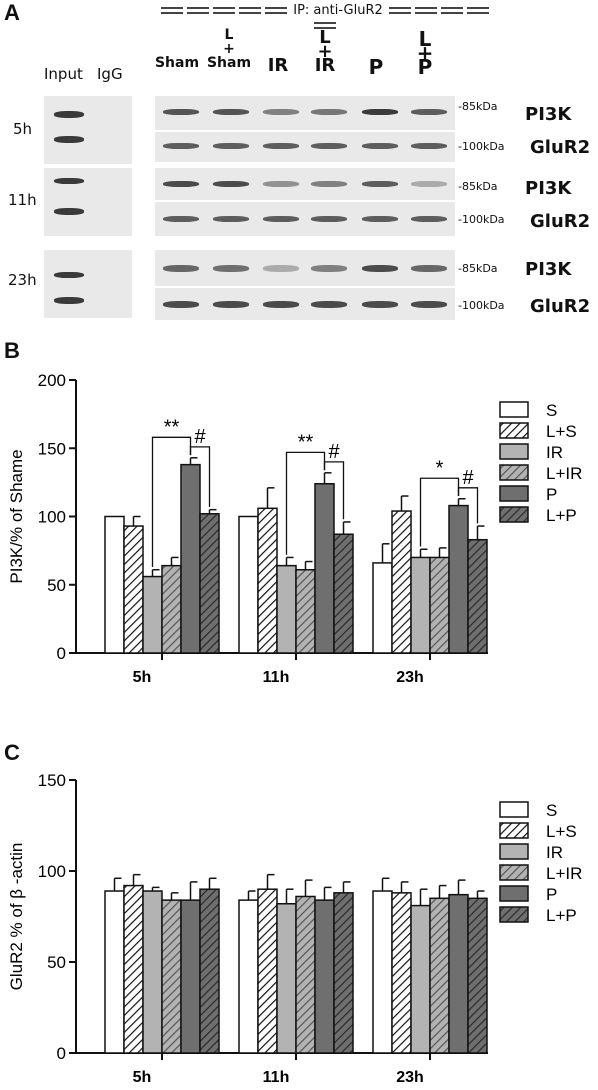 This screenshot has height=1090, width=598. Describe the element at coordinates (548, 114) in the screenshot. I see `protein-pi3k-5h: PI3K` at that location.